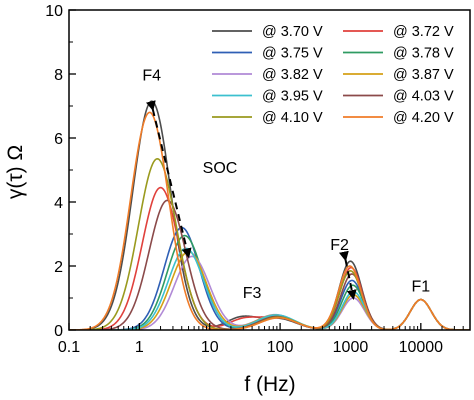 This screenshot has width=474, height=400. Describe the element at coordinates (292, 97) in the screenshot. I see `legend-label-3-95-v: @ 3.95 V` at that location.